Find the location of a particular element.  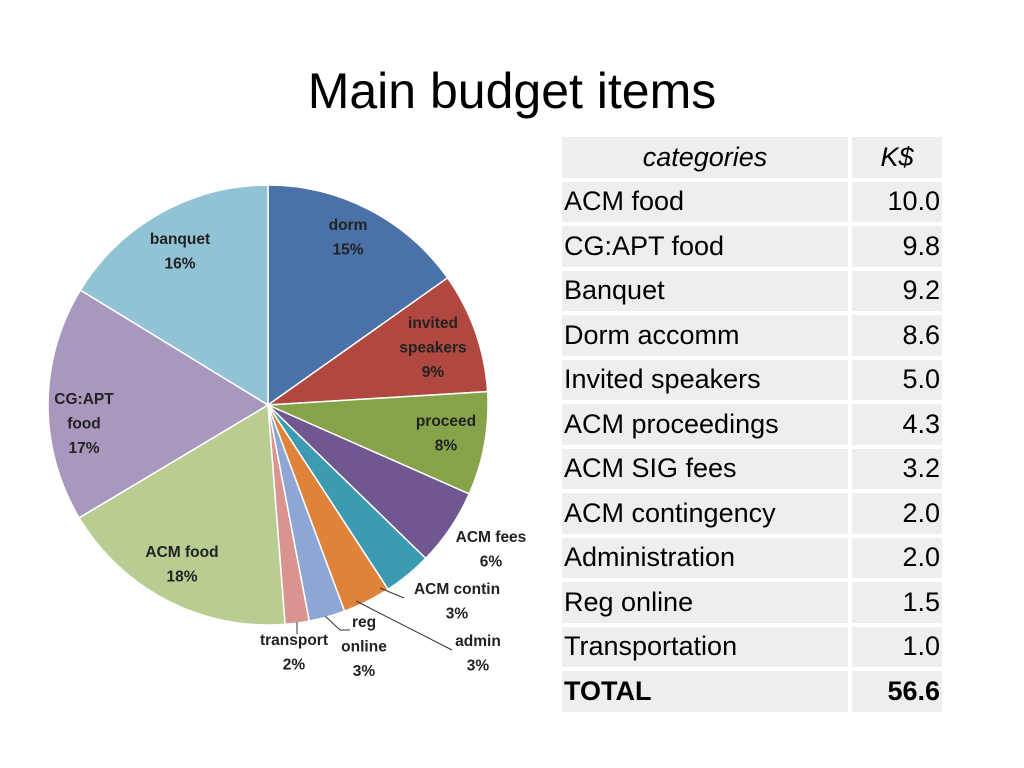

table-row: ACM proceedings 4.3 is located at coordinates (754, 425).